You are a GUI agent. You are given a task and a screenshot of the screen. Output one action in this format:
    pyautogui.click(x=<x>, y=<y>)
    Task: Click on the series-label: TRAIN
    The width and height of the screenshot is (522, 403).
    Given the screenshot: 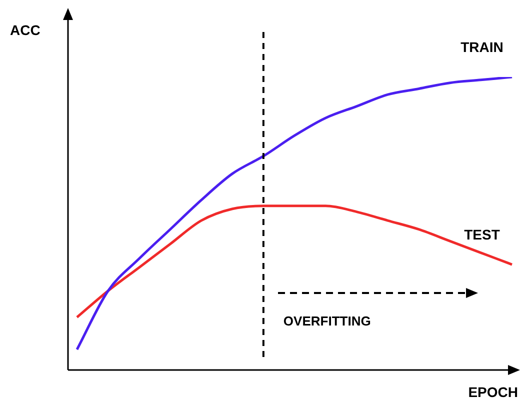 What is the action you would take?
    pyautogui.click(x=482, y=46)
    